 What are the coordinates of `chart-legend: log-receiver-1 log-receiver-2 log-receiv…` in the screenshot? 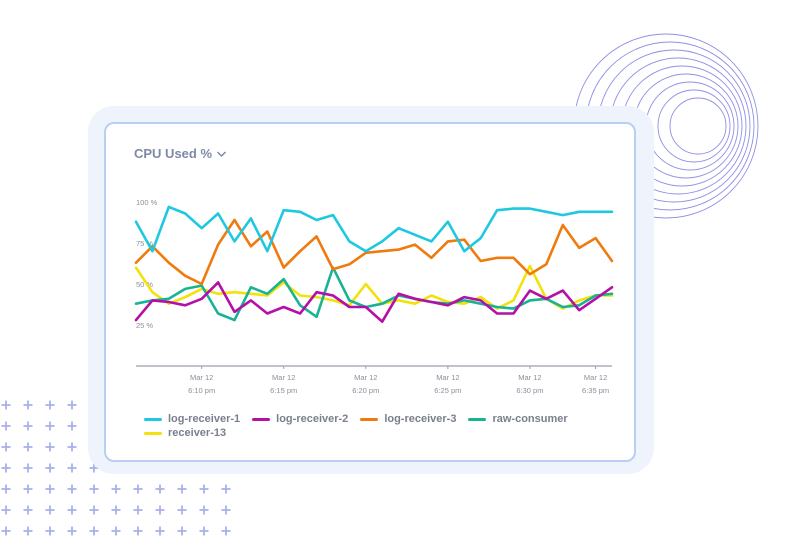 It's located at (384, 426).